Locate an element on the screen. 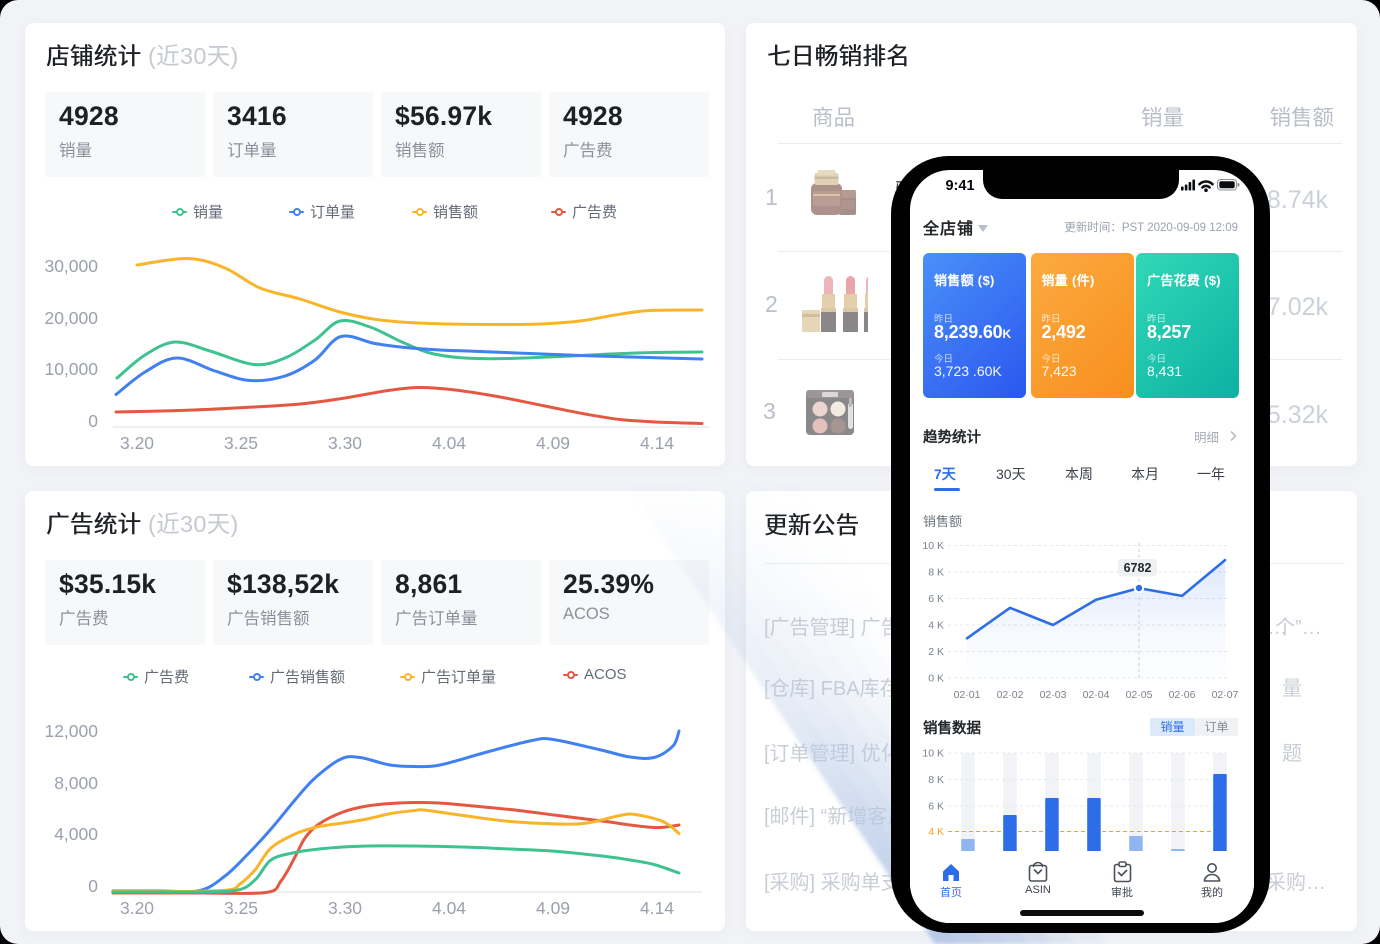  svg-text: 02·02 is located at coordinates (1010, 695).